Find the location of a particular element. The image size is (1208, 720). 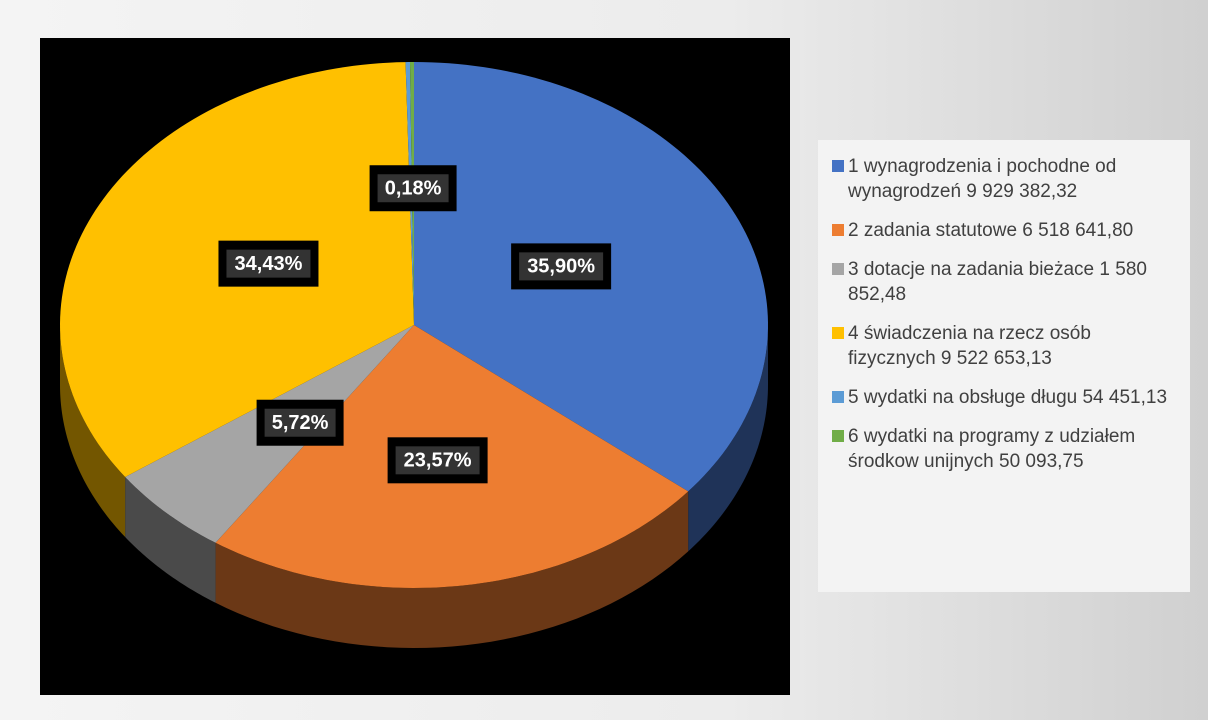

data-label-text: 5,72% is located at coordinates (300, 423).